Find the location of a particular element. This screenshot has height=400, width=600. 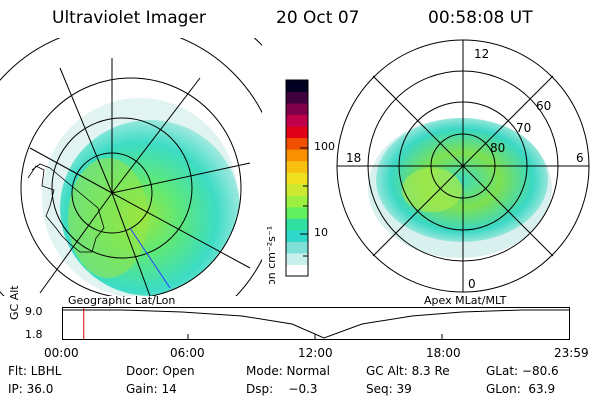

colorbar-tick-100: 100 is located at coordinates (324, 146).